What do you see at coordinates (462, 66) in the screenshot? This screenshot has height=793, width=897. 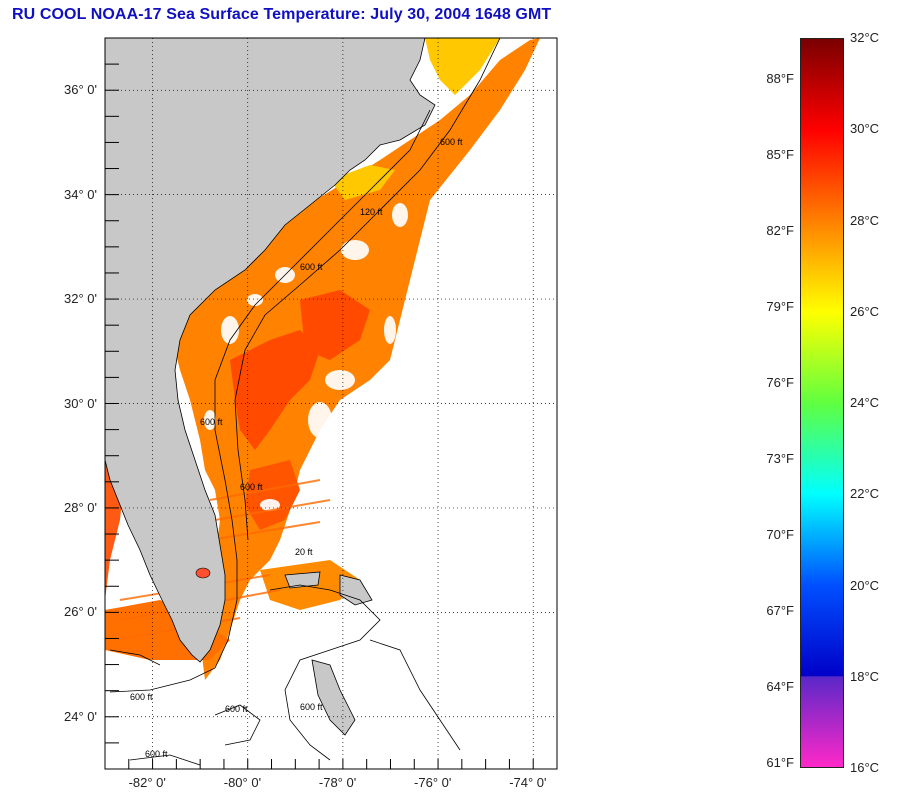 I see `sst-patch-yellow` at bounding box center [462, 66].